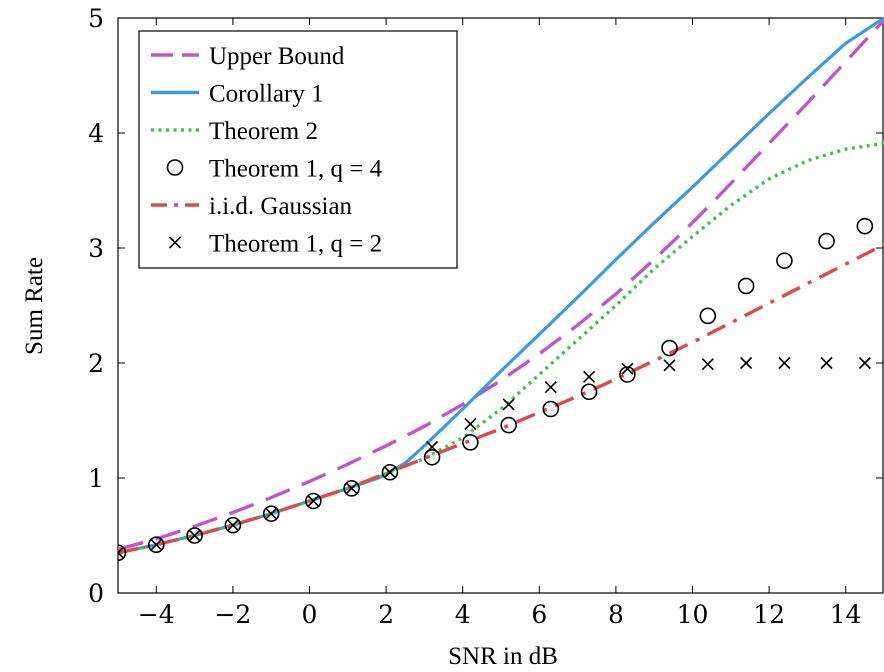 The width and height of the screenshot is (884, 672). What do you see at coordinates (539, 614) in the screenshot?
I see `x-tick-label: 6` at bounding box center [539, 614].